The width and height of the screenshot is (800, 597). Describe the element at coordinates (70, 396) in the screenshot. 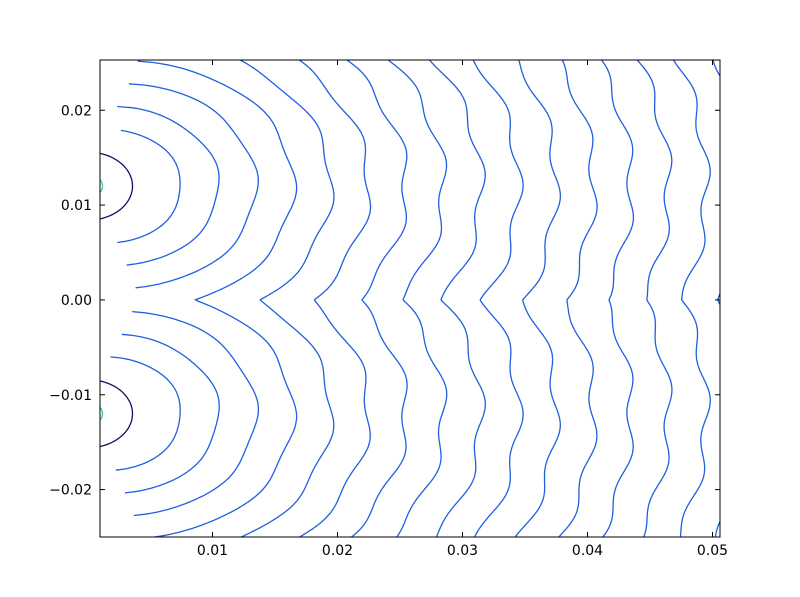

I see `y-tick-label: −0.01` at that location.